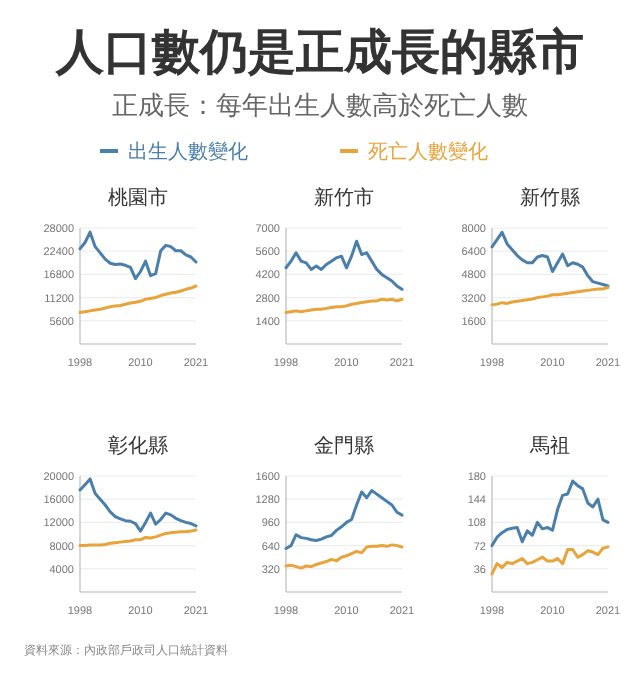 The width and height of the screenshot is (640, 674). What do you see at coordinates (550, 198) in the screenshot?
I see `chart-title: 新竹縣` at bounding box center [550, 198].